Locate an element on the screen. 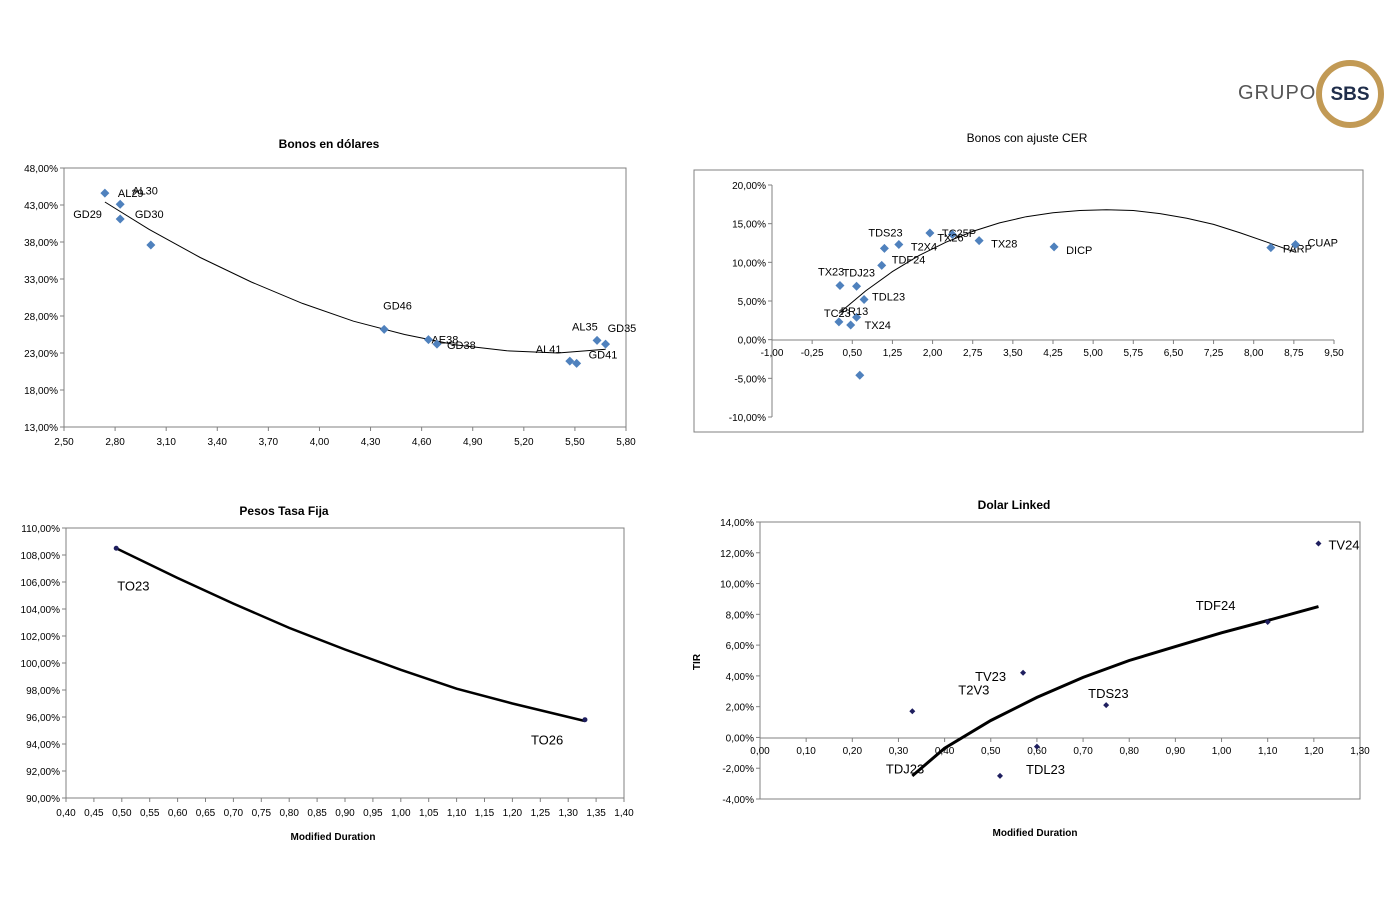  x-tick-label: -1,00 is located at coordinates (772, 353).